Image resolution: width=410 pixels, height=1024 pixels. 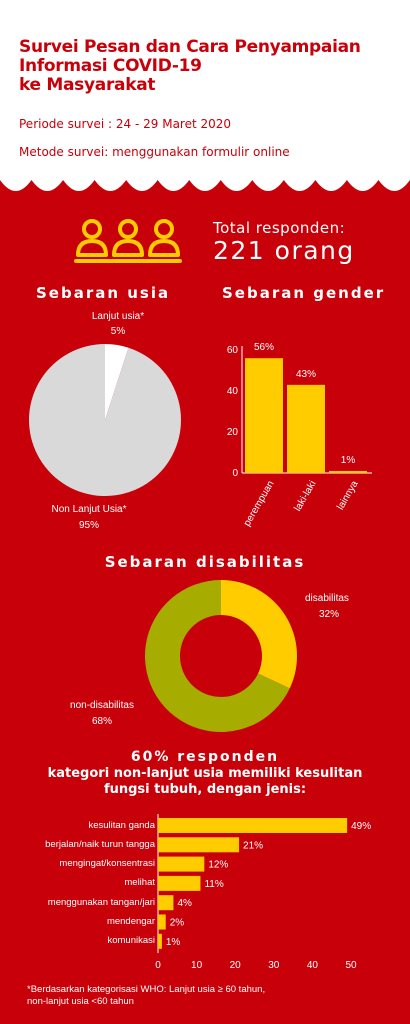 What do you see at coordinates (131, 941) in the screenshot?
I see `difficulty-category-label: komunikasi` at bounding box center [131, 941].